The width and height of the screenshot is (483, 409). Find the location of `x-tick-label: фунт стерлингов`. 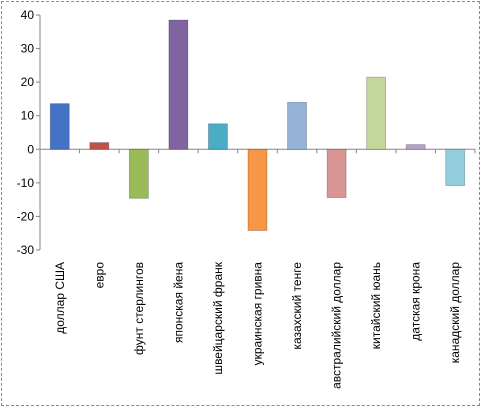

x-tick-label: фунт стерлингов is located at coordinates (139, 308).